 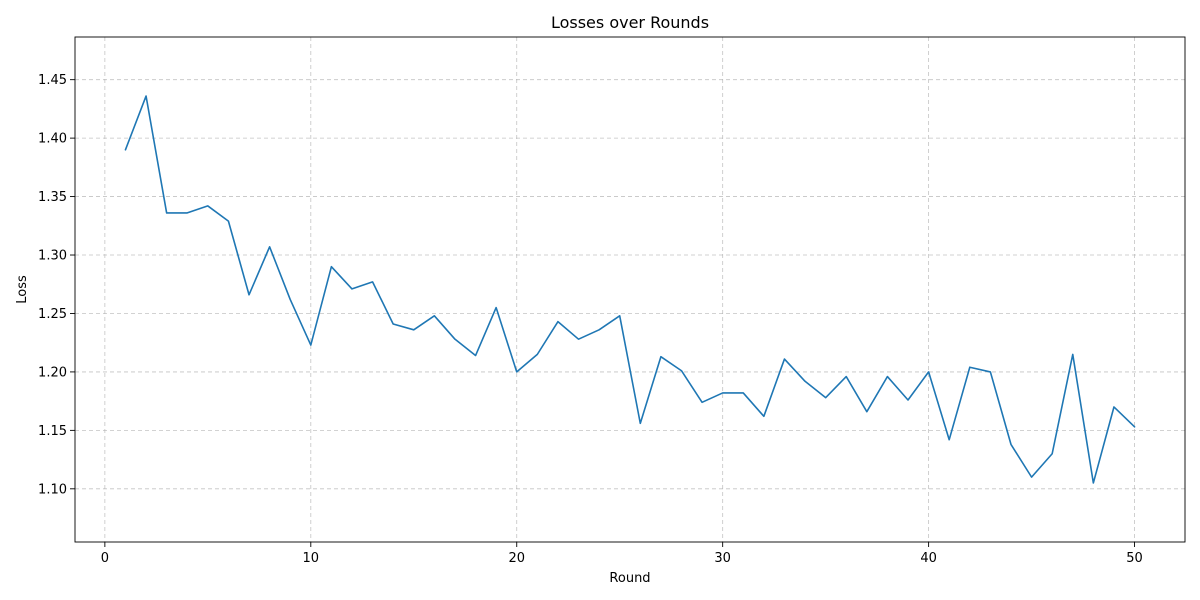 What do you see at coordinates (52, 197) in the screenshot?
I see `y-tick-label: 1.35` at bounding box center [52, 197].